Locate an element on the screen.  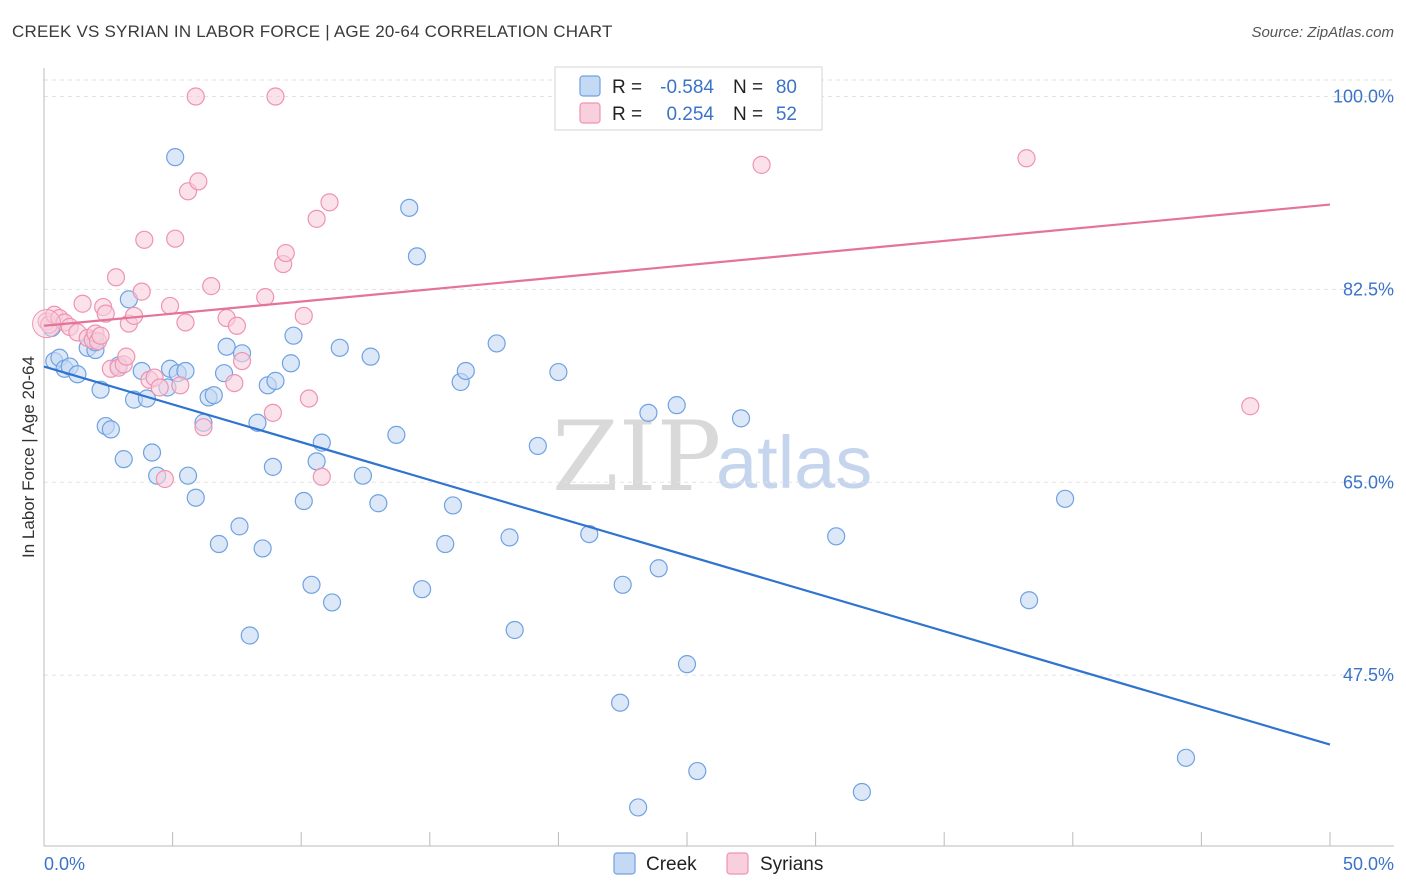
y-axis-title: In Labor Force | Age 20-64 is located at coordinates (28, 457).